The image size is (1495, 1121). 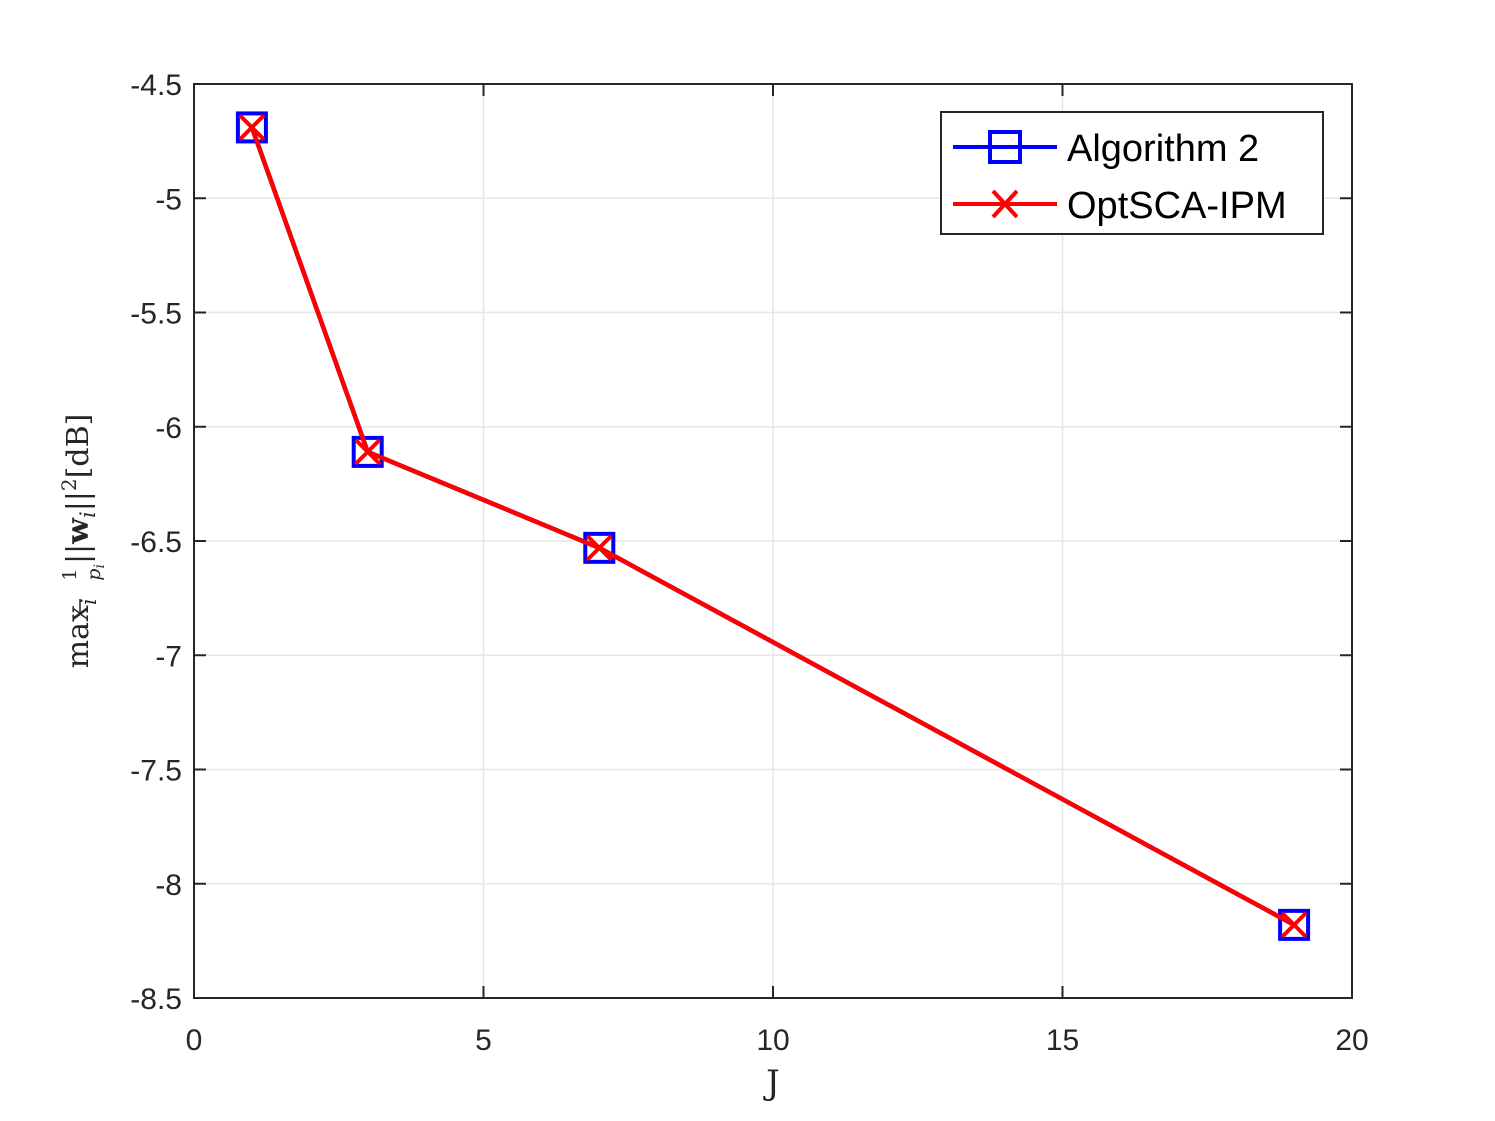 I want to click on y-tick-label: -8, so click(x=168, y=885).